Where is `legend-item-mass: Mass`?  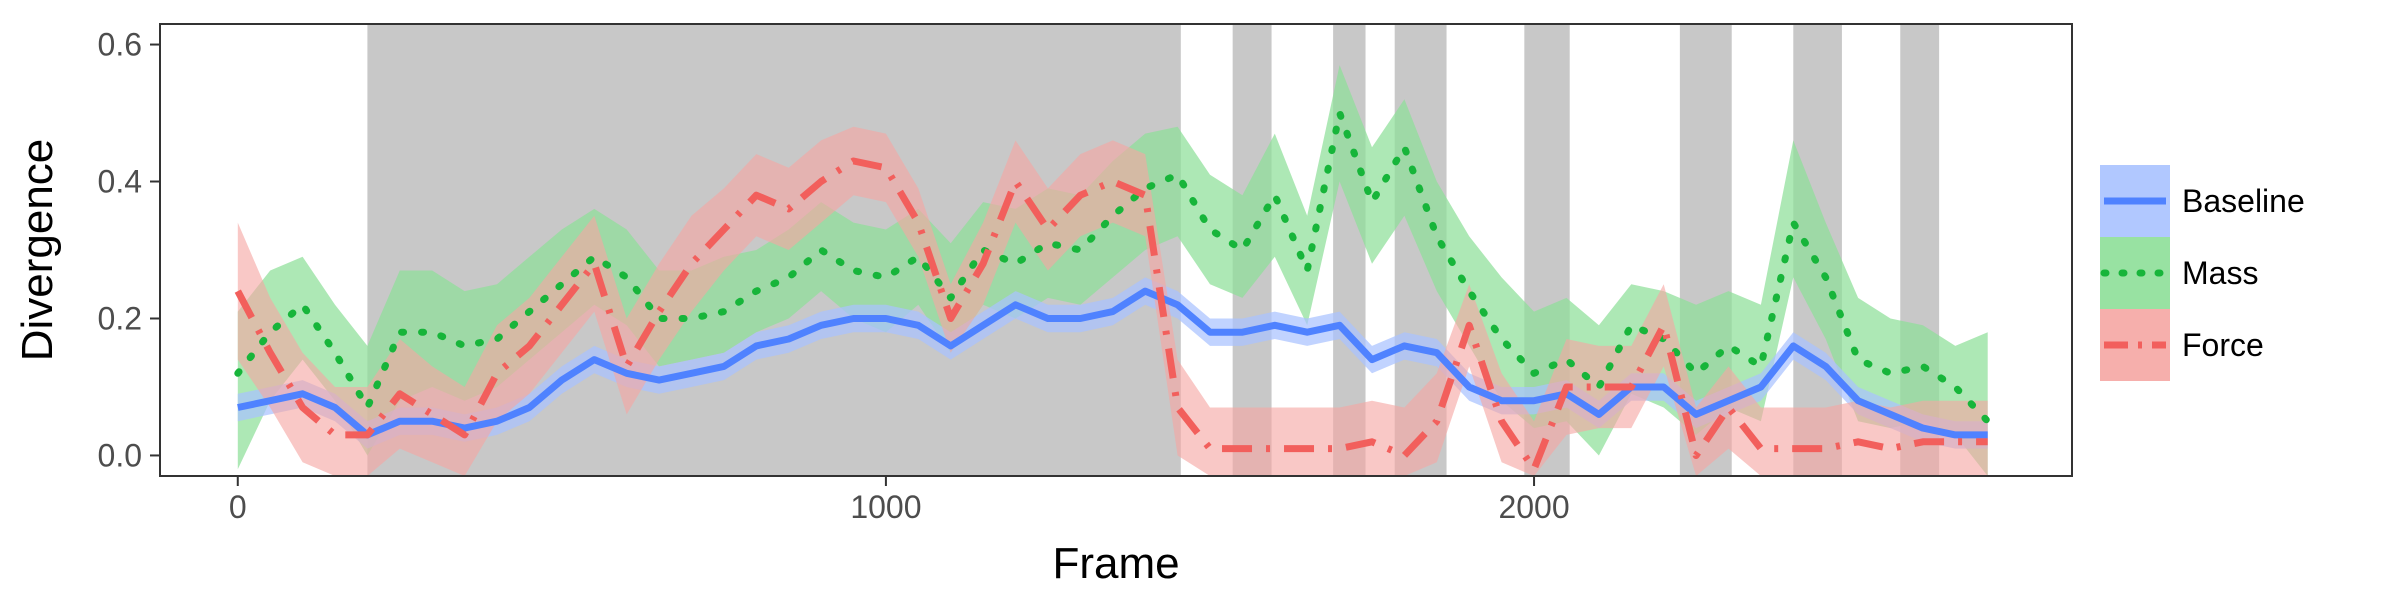
legend-item-mass: Mass is located at coordinates (2179, 273).